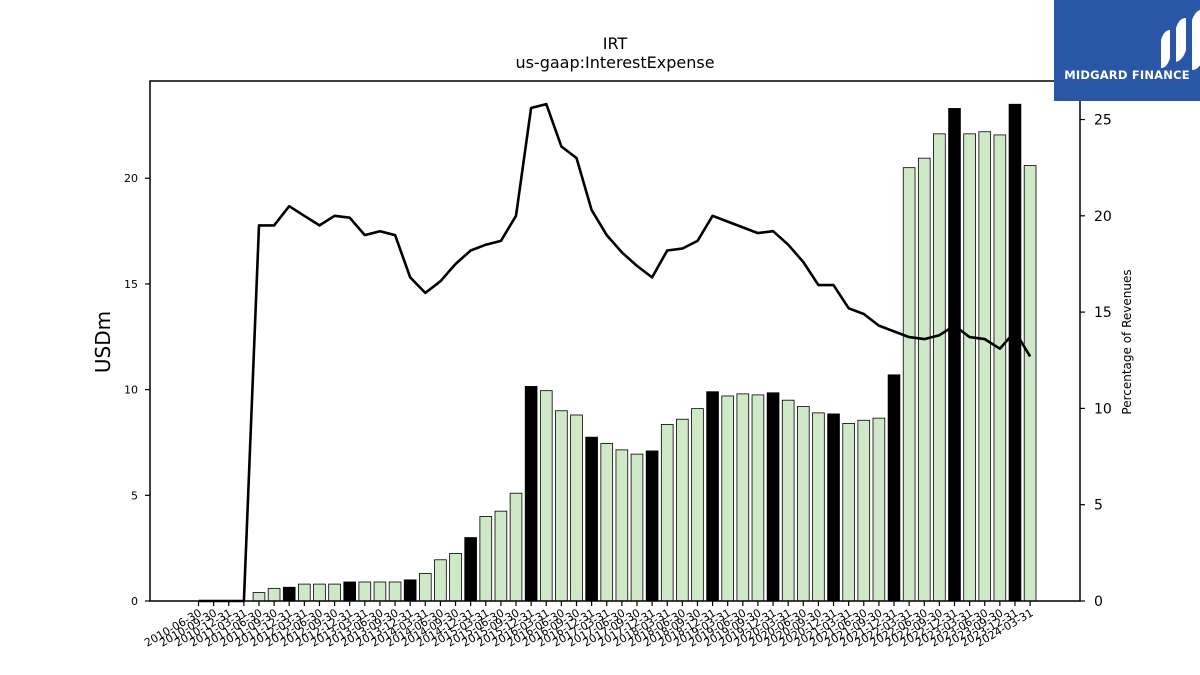 The height and width of the screenshot is (675, 1200). What do you see at coordinates (131, 284) in the screenshot?
I see `y-tick-label-left: 15` at bounding box center [131, 284].